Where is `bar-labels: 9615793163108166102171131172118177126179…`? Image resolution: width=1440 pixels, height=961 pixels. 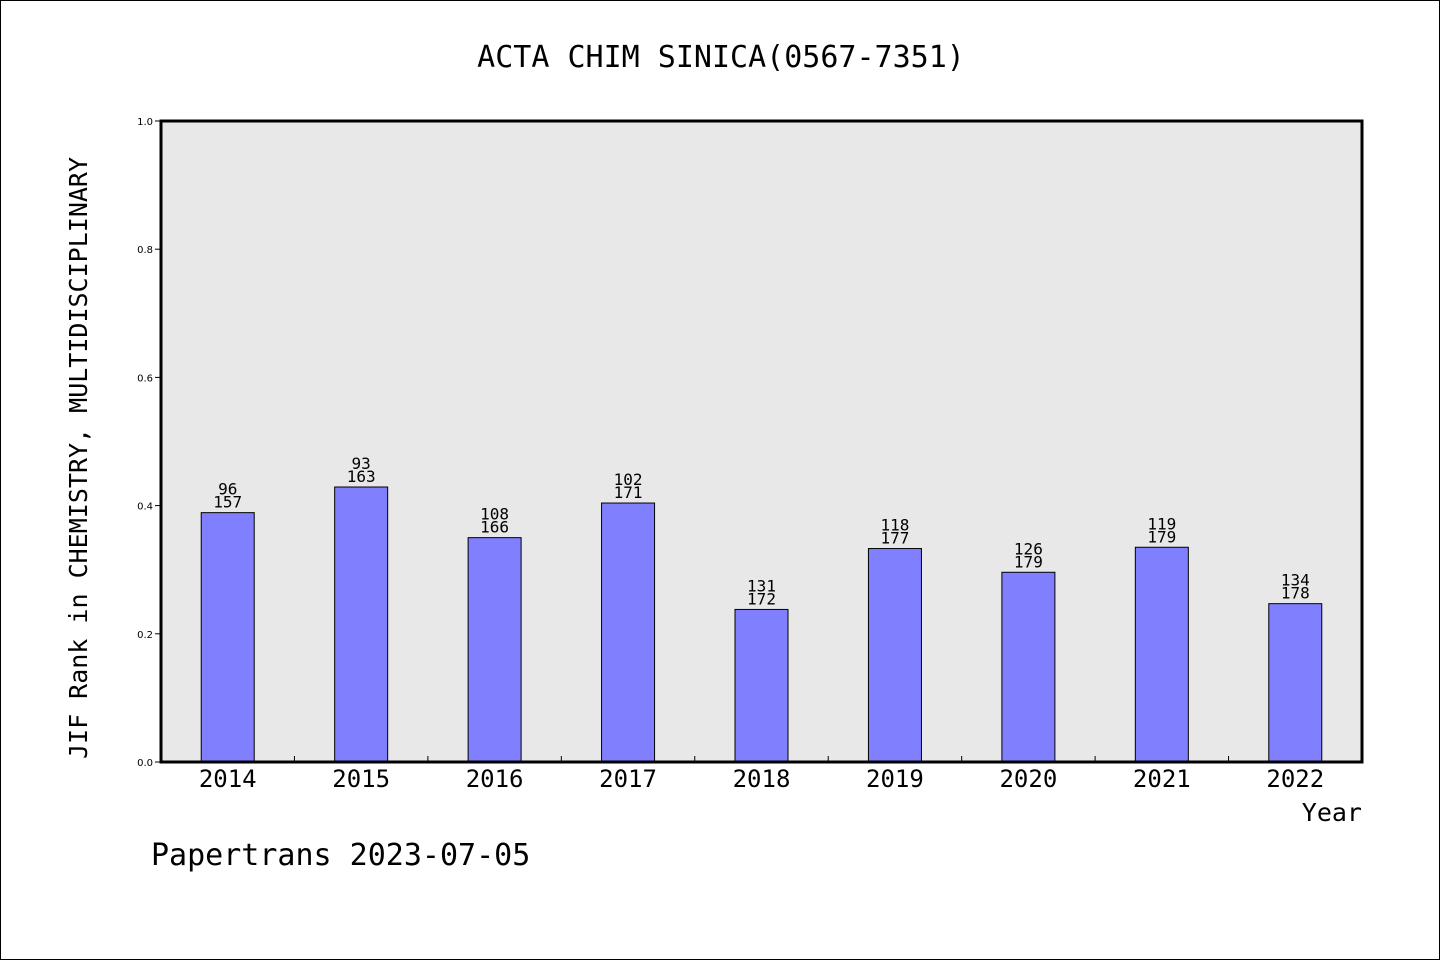
bar-labels: 9615793163108166102171131172118177126179… is located at coordinates (761, 531).